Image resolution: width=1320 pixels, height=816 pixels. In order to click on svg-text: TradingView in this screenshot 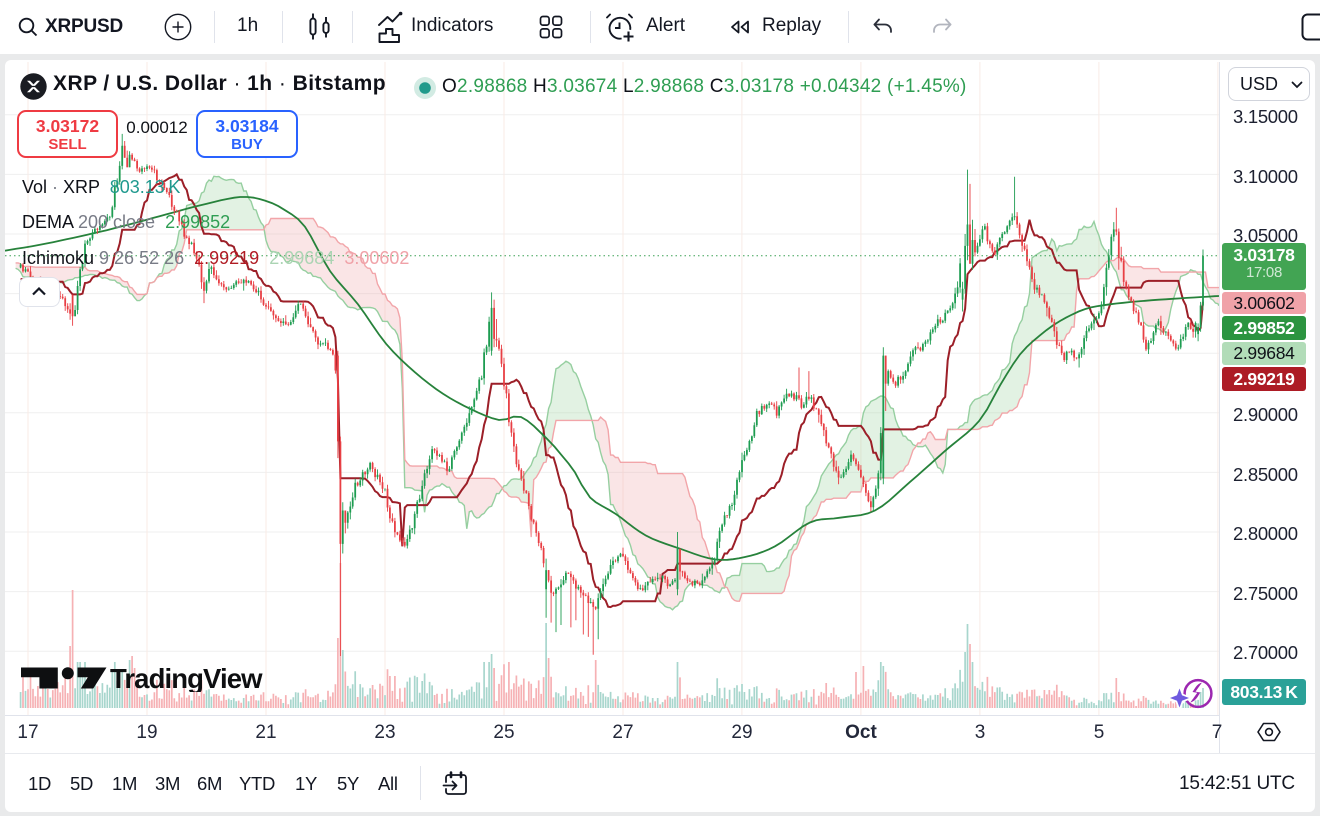, I will do `click(186, 678)`.